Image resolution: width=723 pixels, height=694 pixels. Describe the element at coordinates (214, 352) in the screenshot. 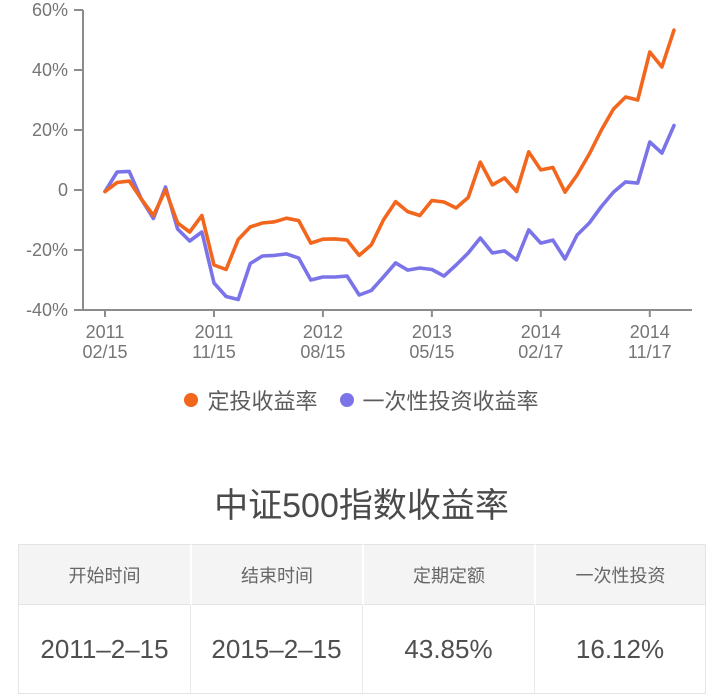

I see `x-axis-label-date: 11/15` at that location.